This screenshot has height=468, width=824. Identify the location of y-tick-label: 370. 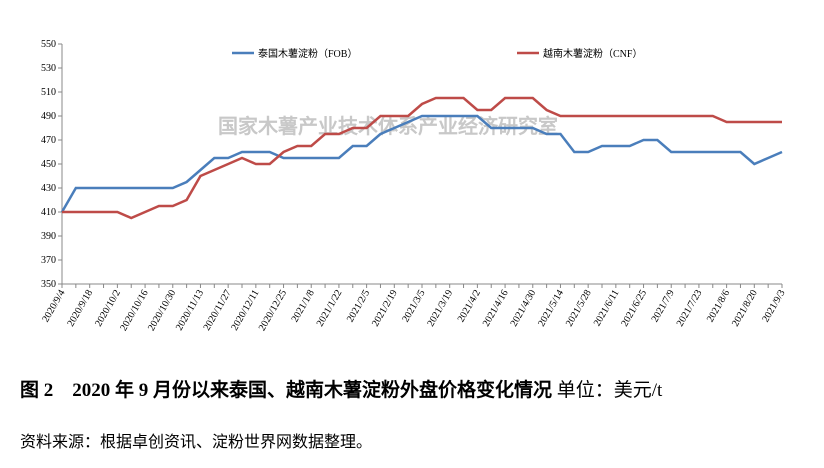
(48, 260).